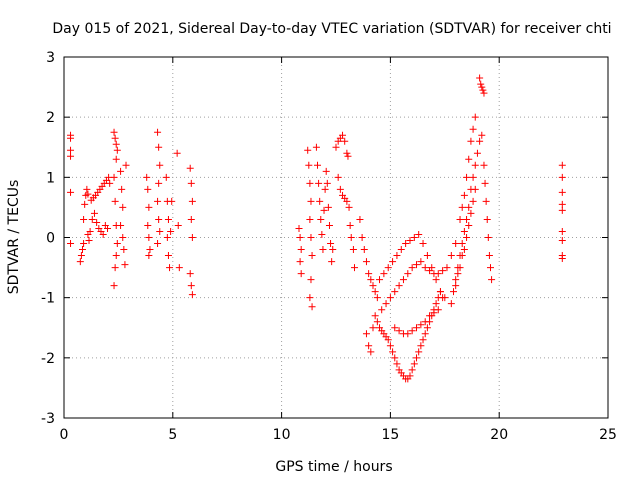  What do you see at coordinates (48, 359) in the screenshot?
I see `y-tick-label: -2` at bounding box center [48, 359].